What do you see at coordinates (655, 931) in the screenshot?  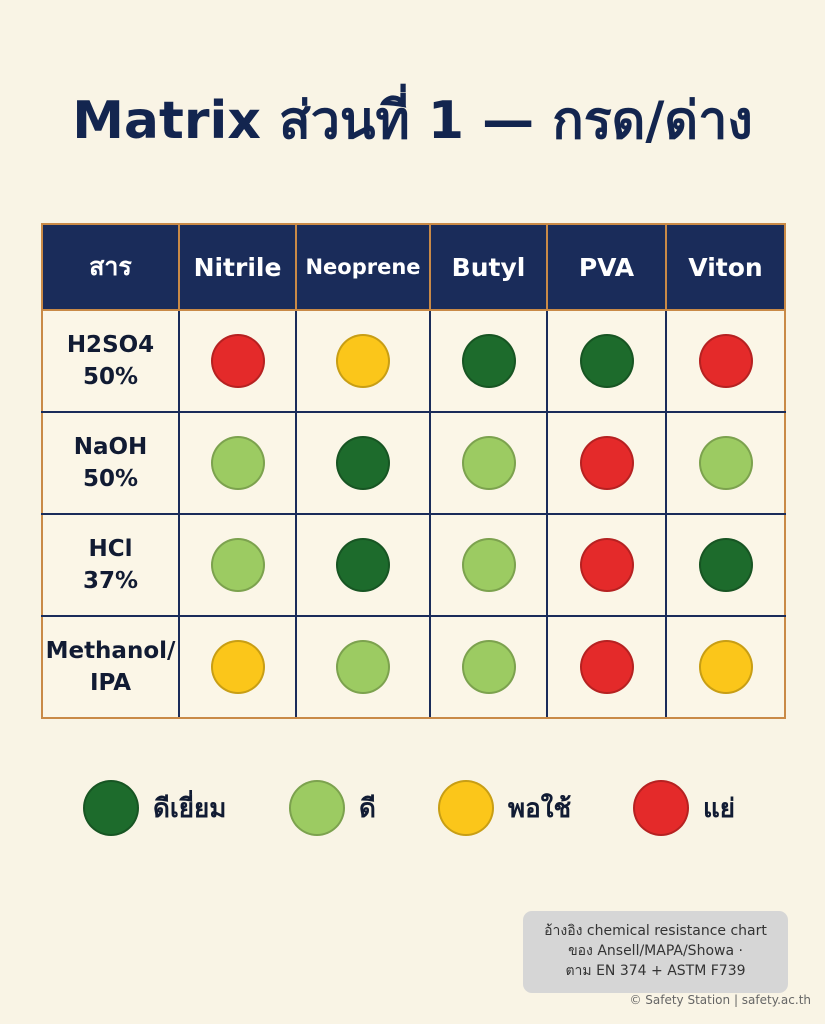 I see `reference-note-line: อ้างอิง chemical resistance chart` at bounding box center [655, 931].